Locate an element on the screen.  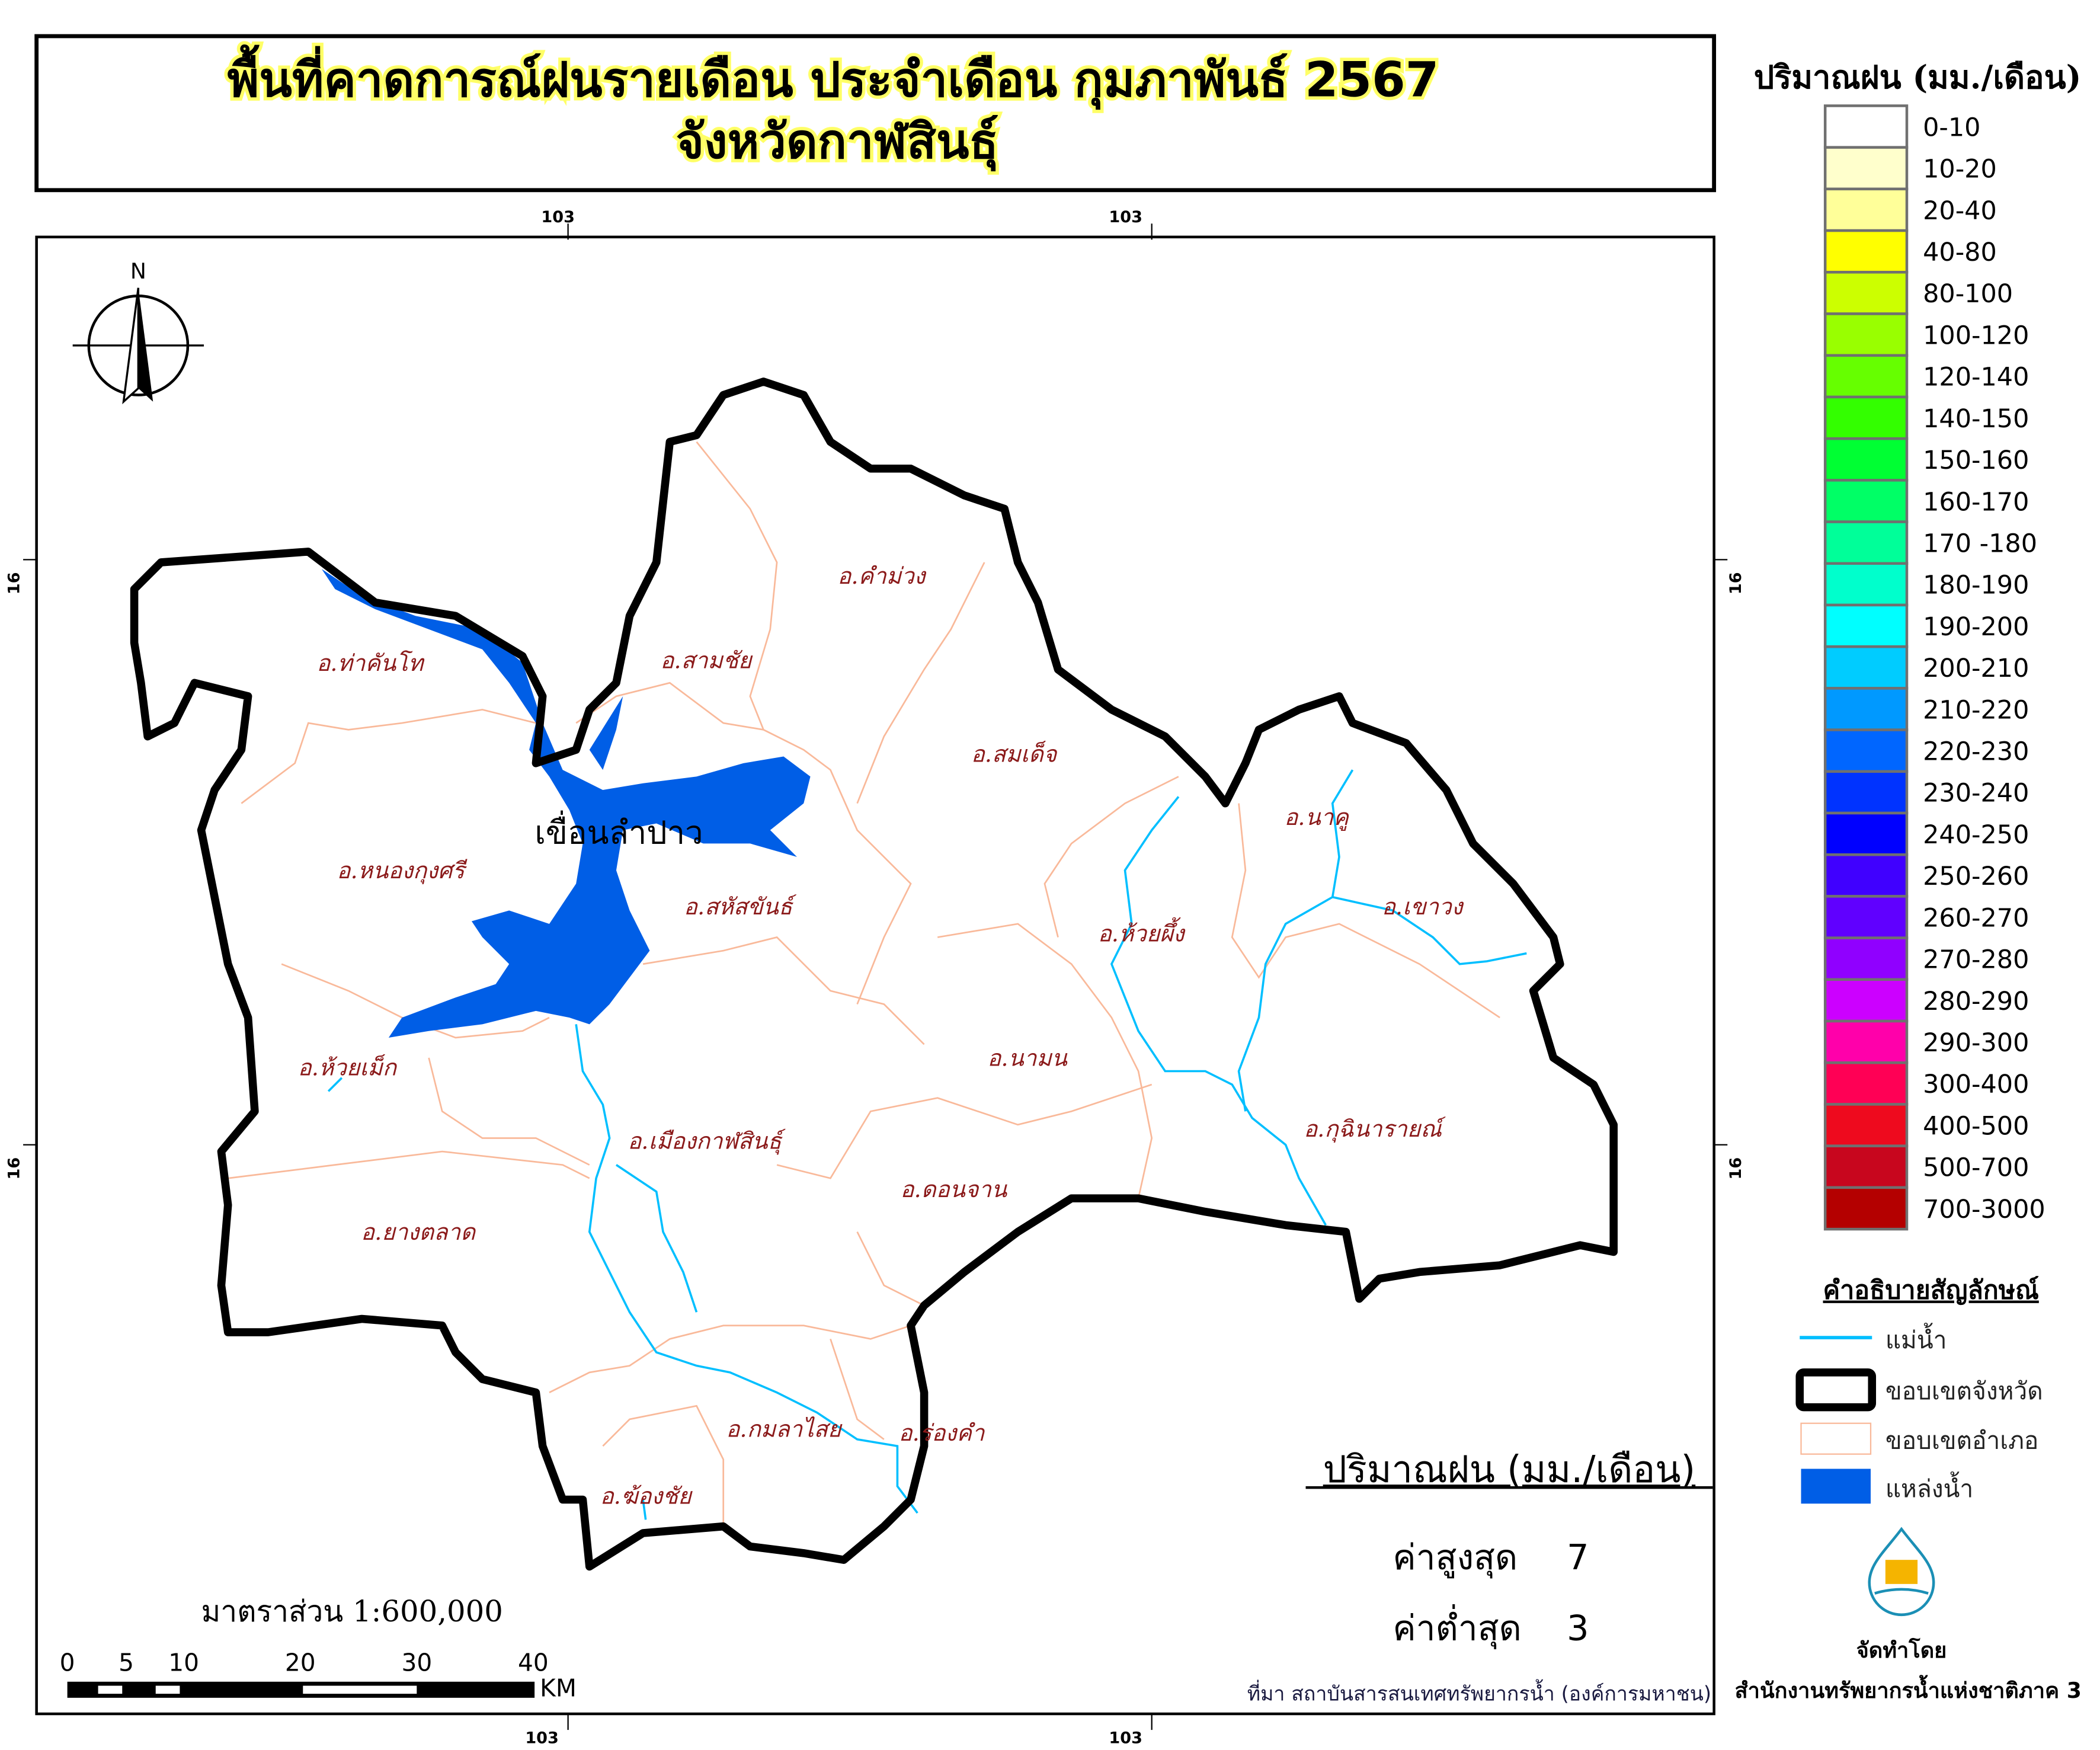
district-label-somdet: อ.สมเด็จ is located at coordinates (1014, 754).